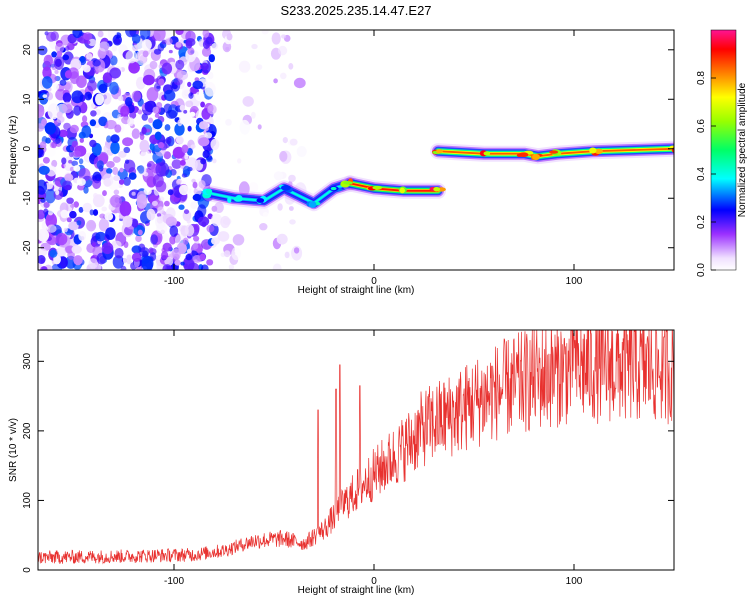 The width and height of the screenshot is (750, 600). I want to click on spectrogram-xlabel: Height of straight line (km), so click(356, 290).